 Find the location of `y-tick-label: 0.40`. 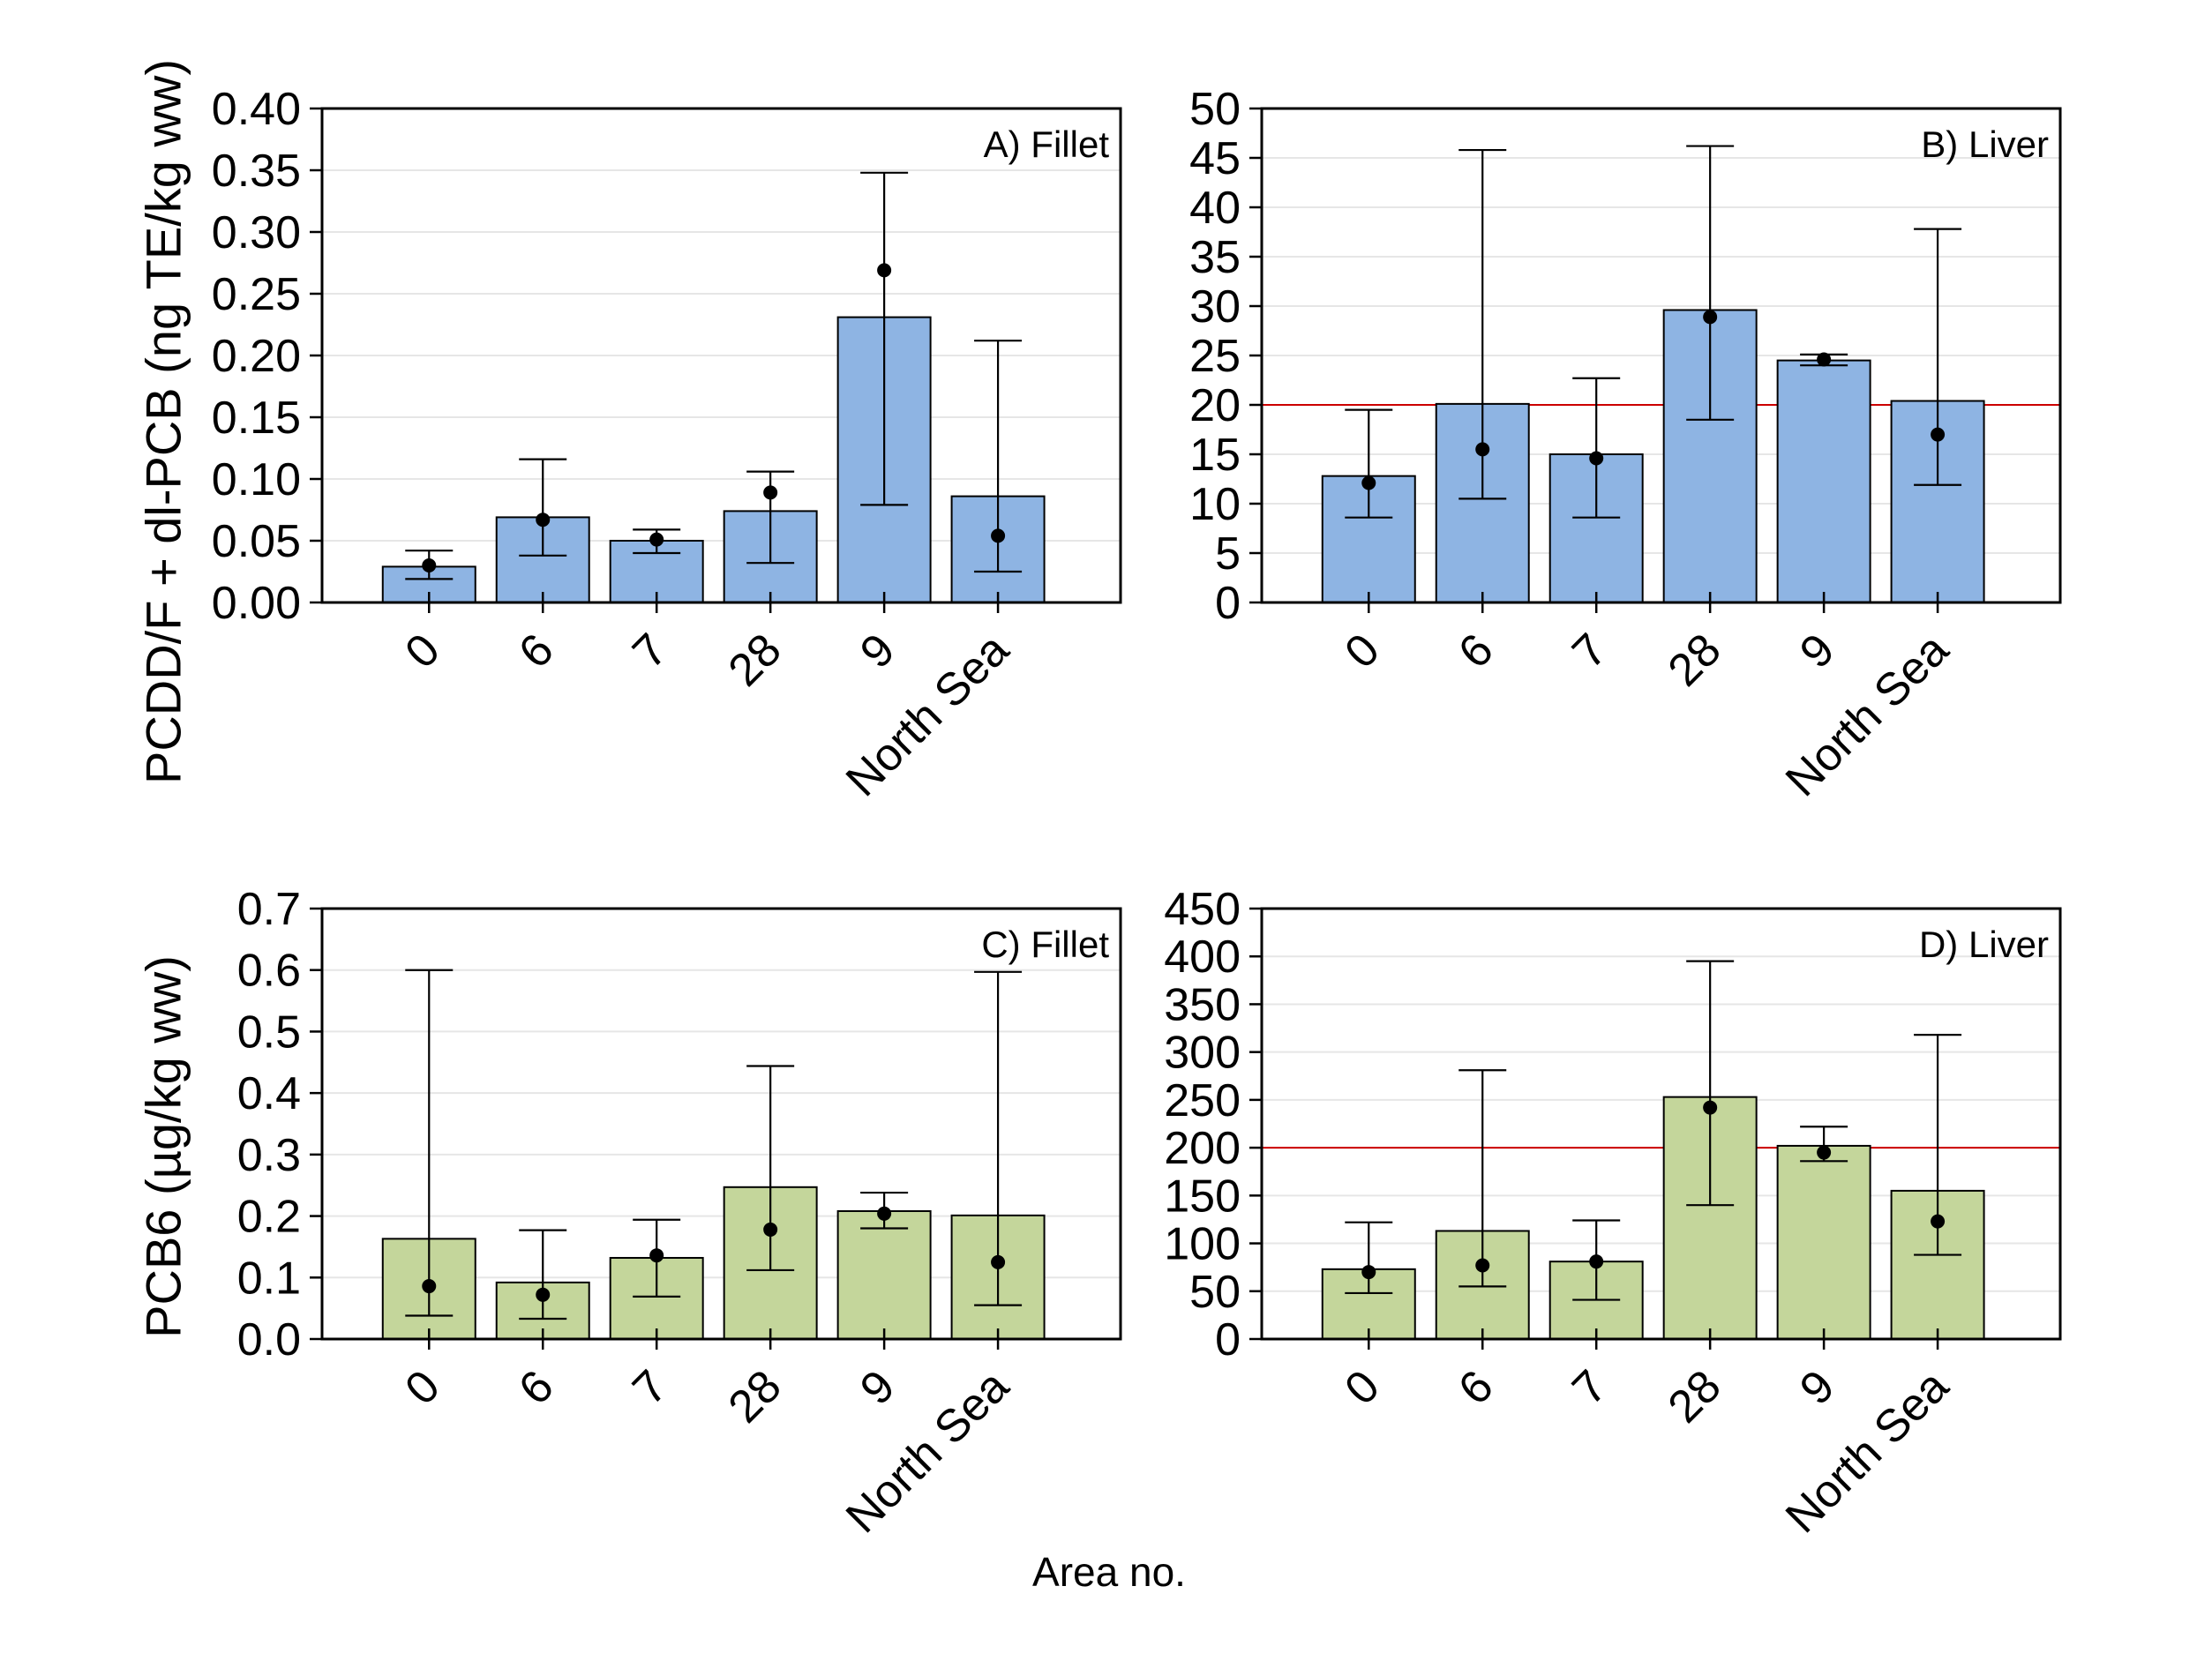

y-tick-label: 0.40 is located at coordinates (256, 109).